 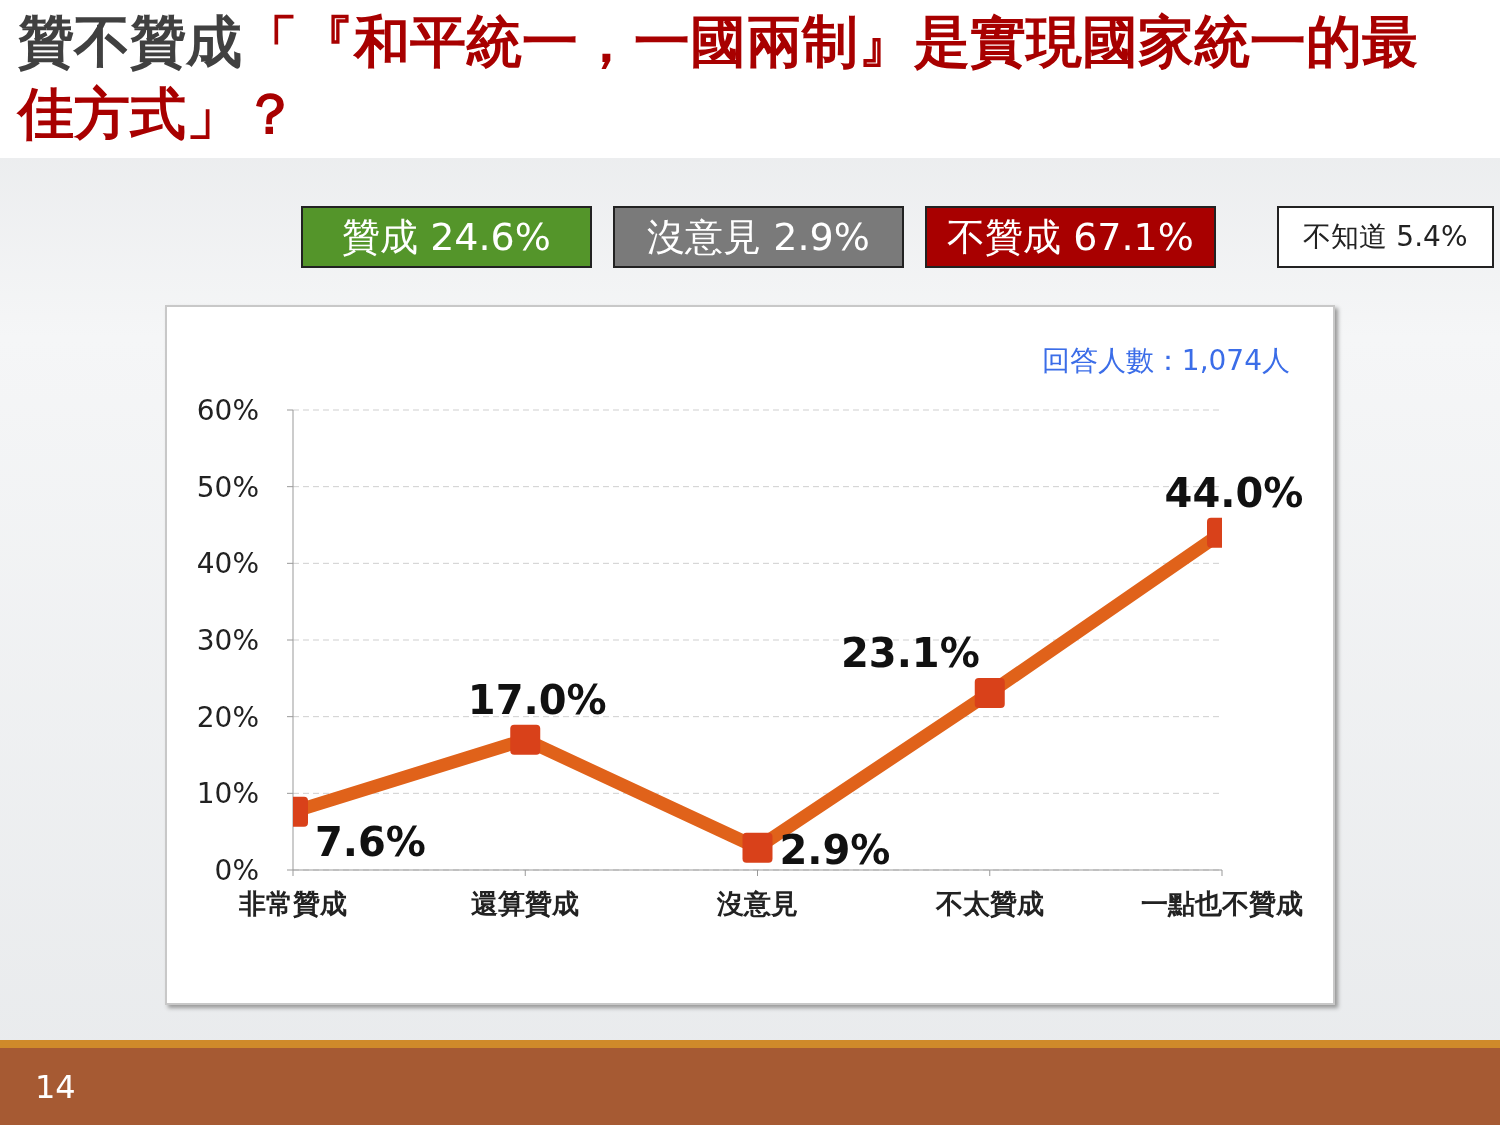 What do you see at coordinates (1234, 492) in the screenshot?
I see `text: 44.0%` at bounding box center [1234, 492].